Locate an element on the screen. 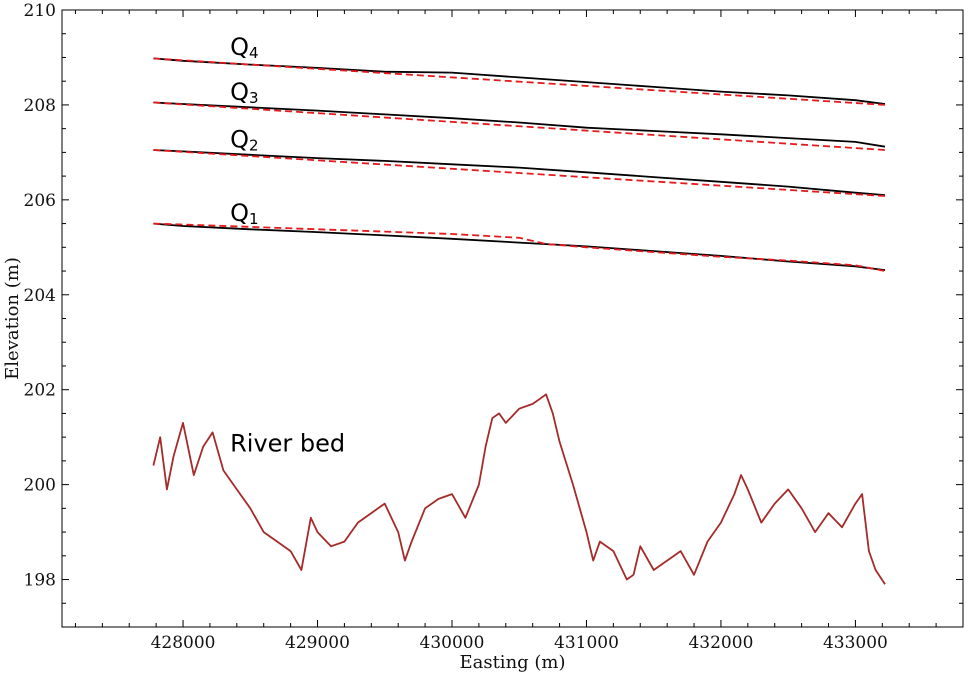 Image resolution: width=968 pixels, height=676 pixels. annotation-label: Q3 is located at coordinates (244, 92).